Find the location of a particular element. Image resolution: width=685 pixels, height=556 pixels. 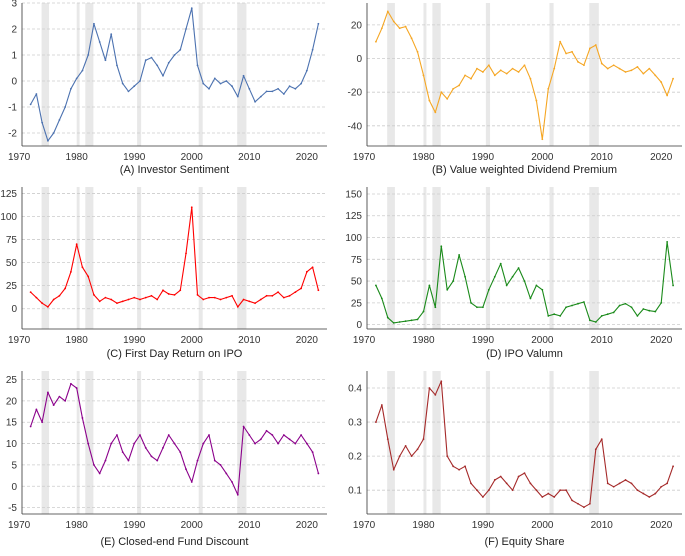

data-point-dividend-premium-2019 is located at coordinates (655, 75).